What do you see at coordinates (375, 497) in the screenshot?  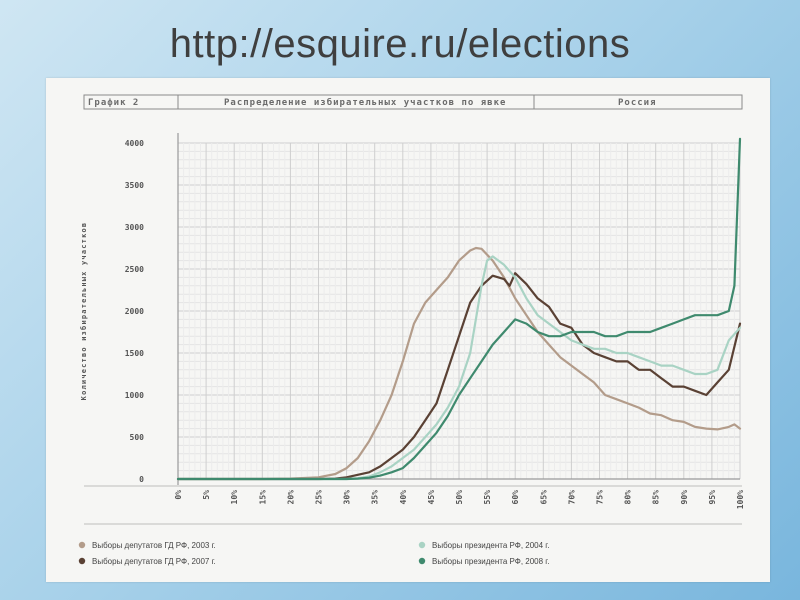 I see `x-tick-label: 35%` at bounding box center [375, 497].